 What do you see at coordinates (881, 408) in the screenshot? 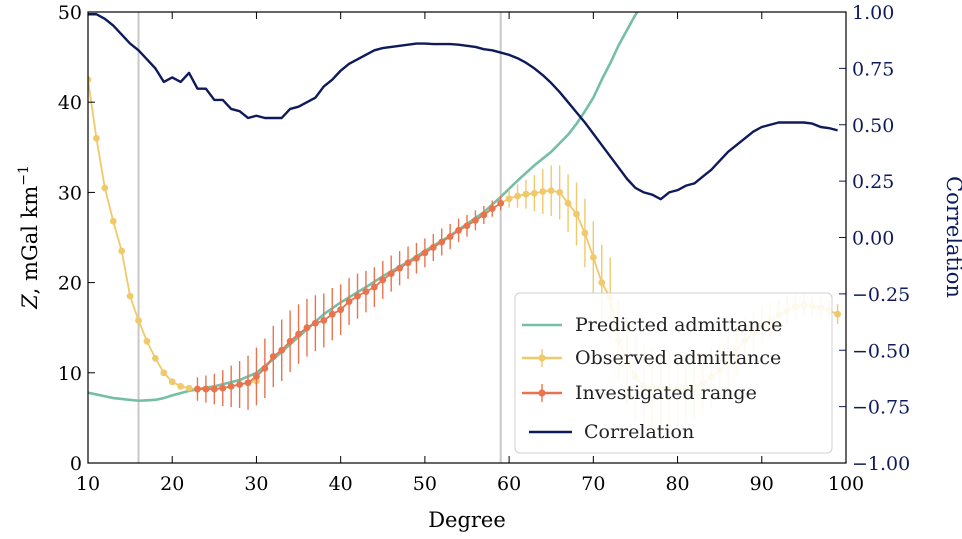
I see `right-y-tick-label: −0.75` at bounding box center [881, 408].